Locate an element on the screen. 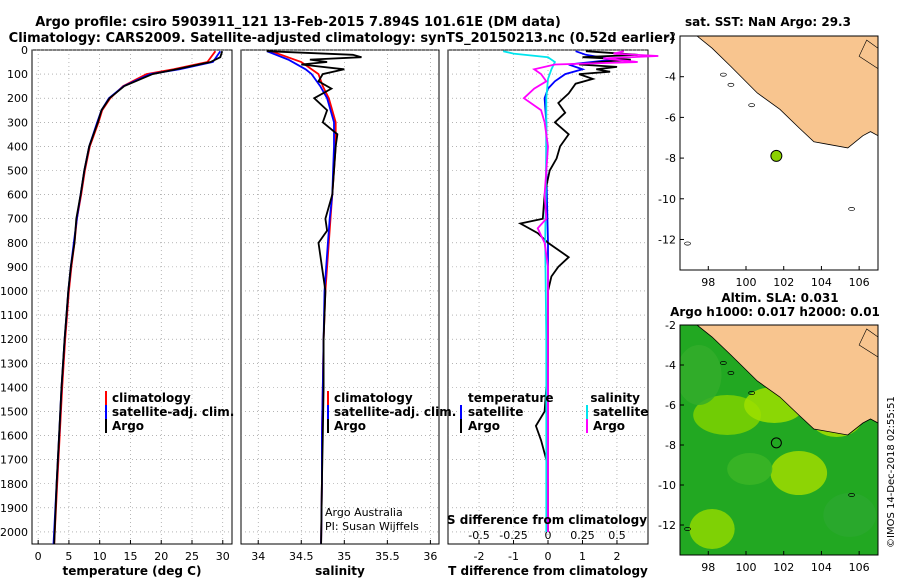 This screenshot has width=900, height=580. x-tick-label: 30 is located at coordinates (223, 556).